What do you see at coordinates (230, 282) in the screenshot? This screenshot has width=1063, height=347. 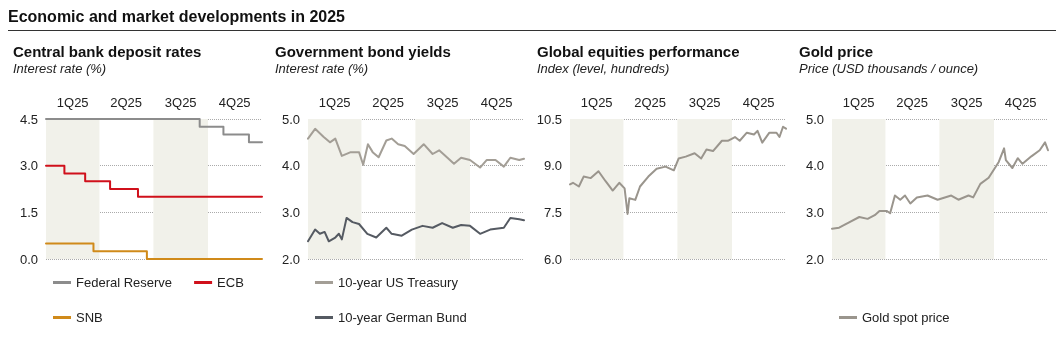 I see `legend-label: ECB` at bounding box center [230, 282].